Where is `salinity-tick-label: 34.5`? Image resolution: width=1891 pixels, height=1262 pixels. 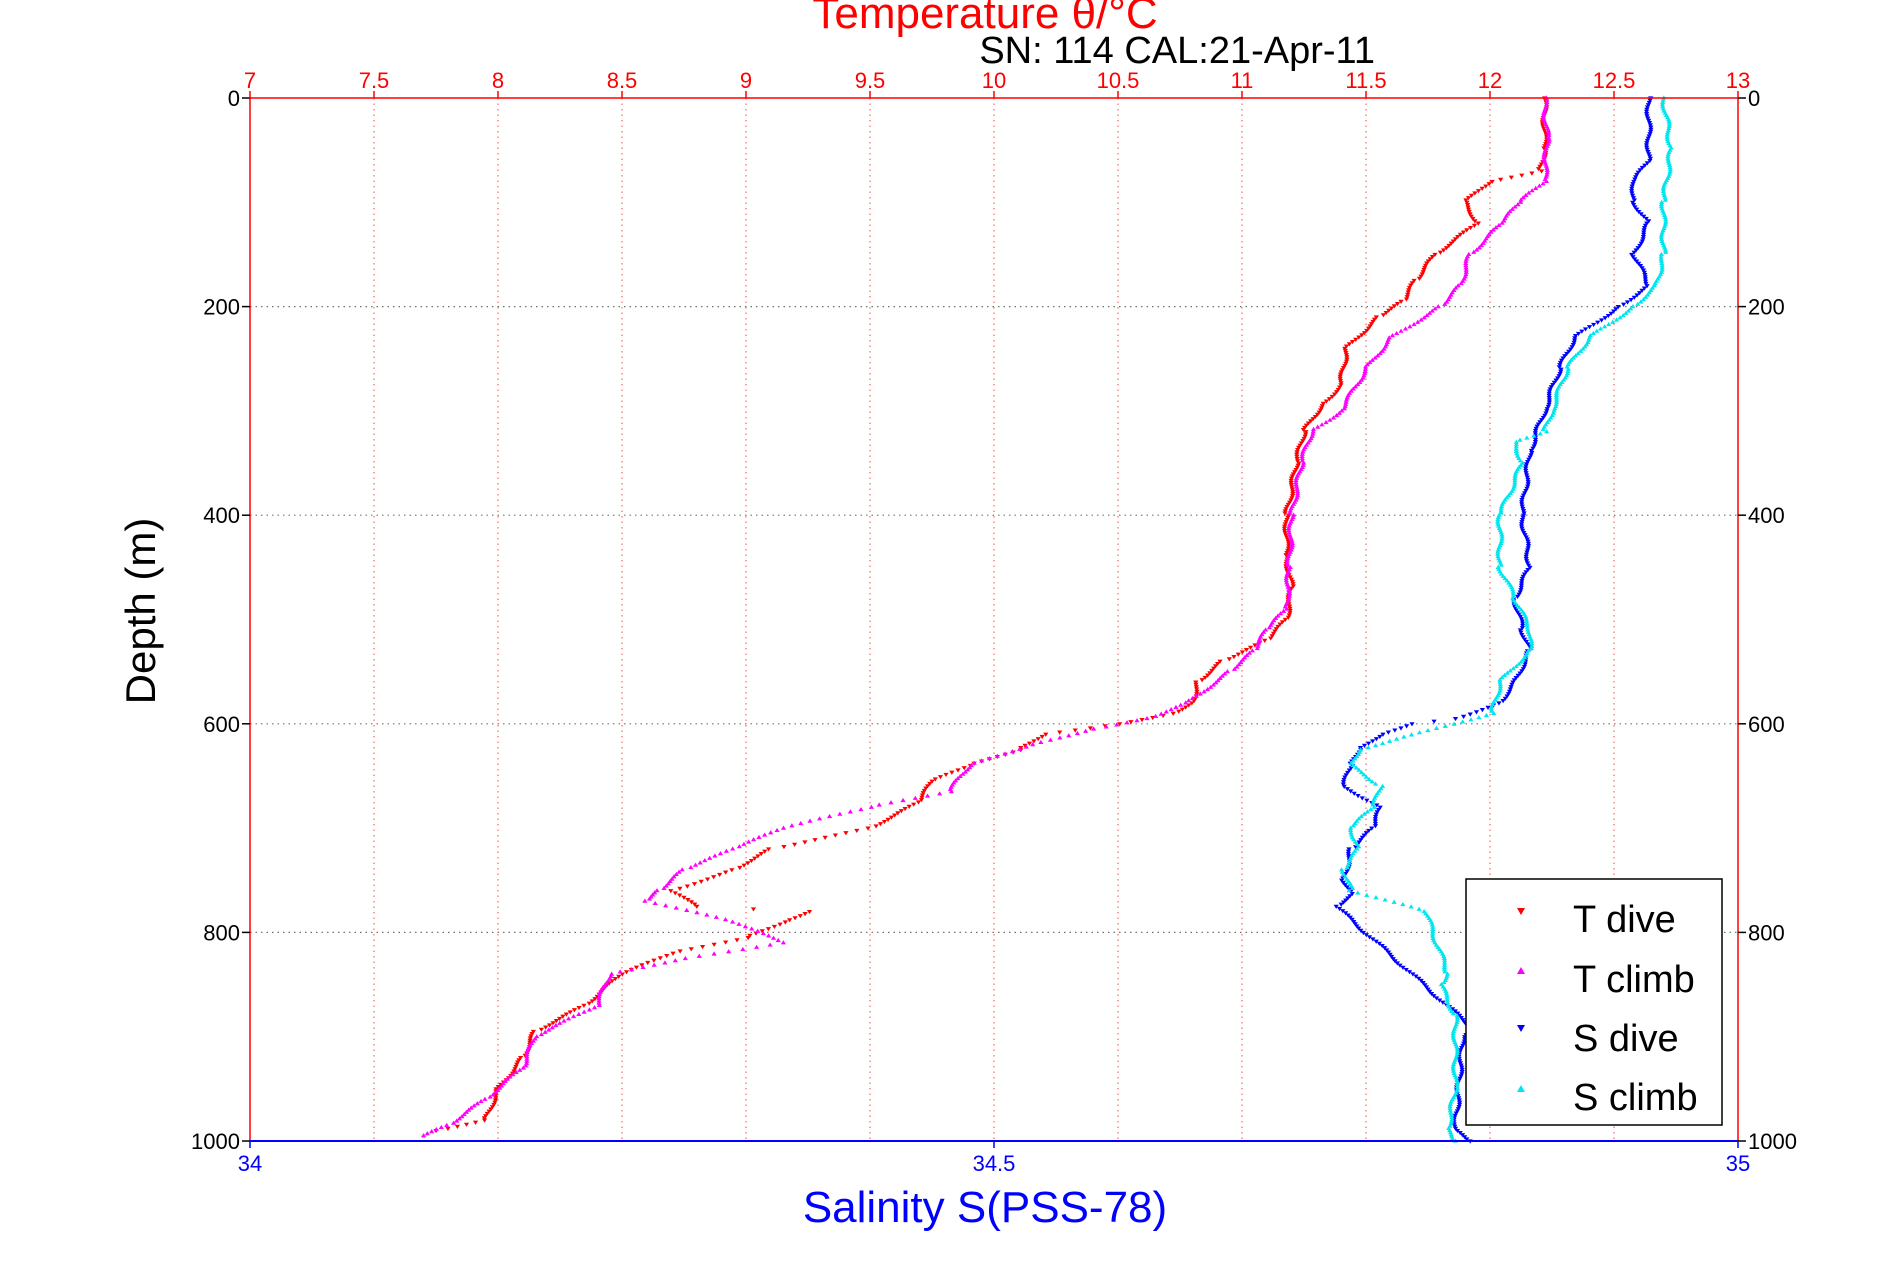 salinity-tick-label: 34.5 is located at coordinates (994, 1163).